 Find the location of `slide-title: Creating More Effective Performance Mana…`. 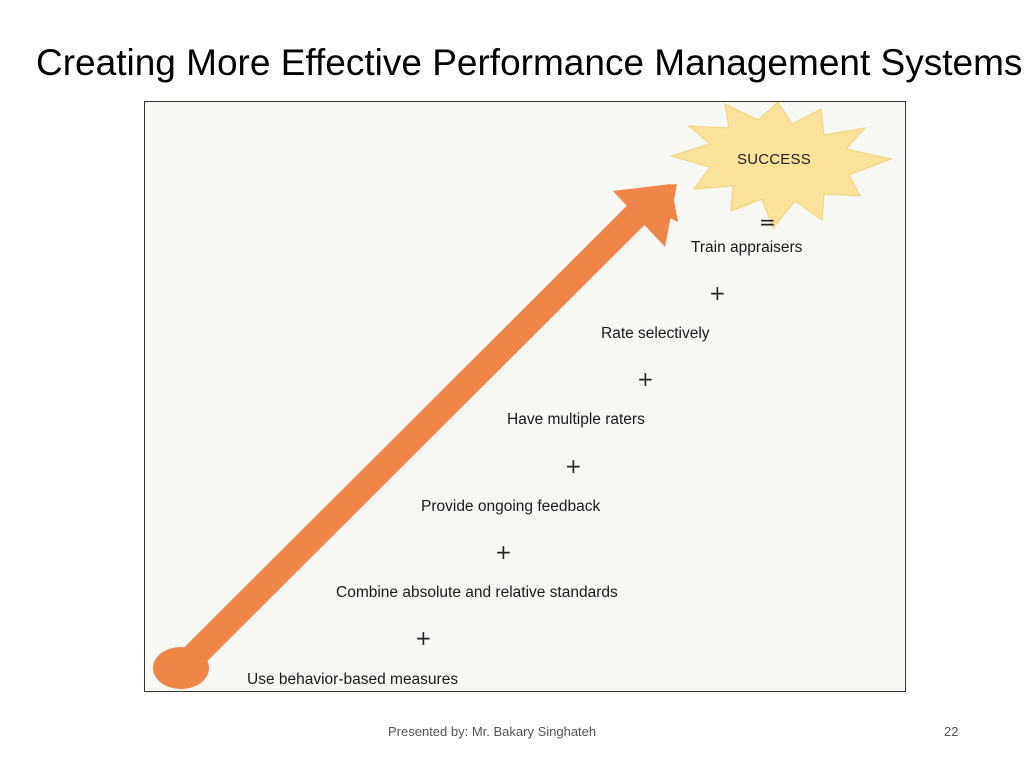

slide-title: Creating More Effective Performance Mana… is located at coordinates (529, 62).